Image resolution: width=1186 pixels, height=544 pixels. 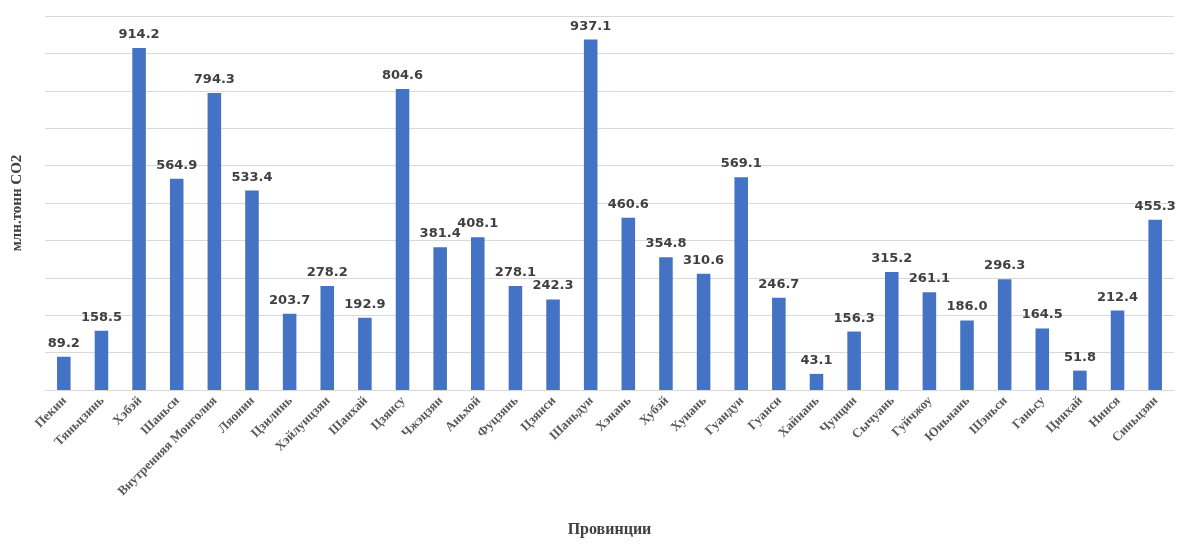 What do you see at coordinates (1042, 314) in the screenshot?
I see `data-label: 164.5` at bounding box center [1042, 314].